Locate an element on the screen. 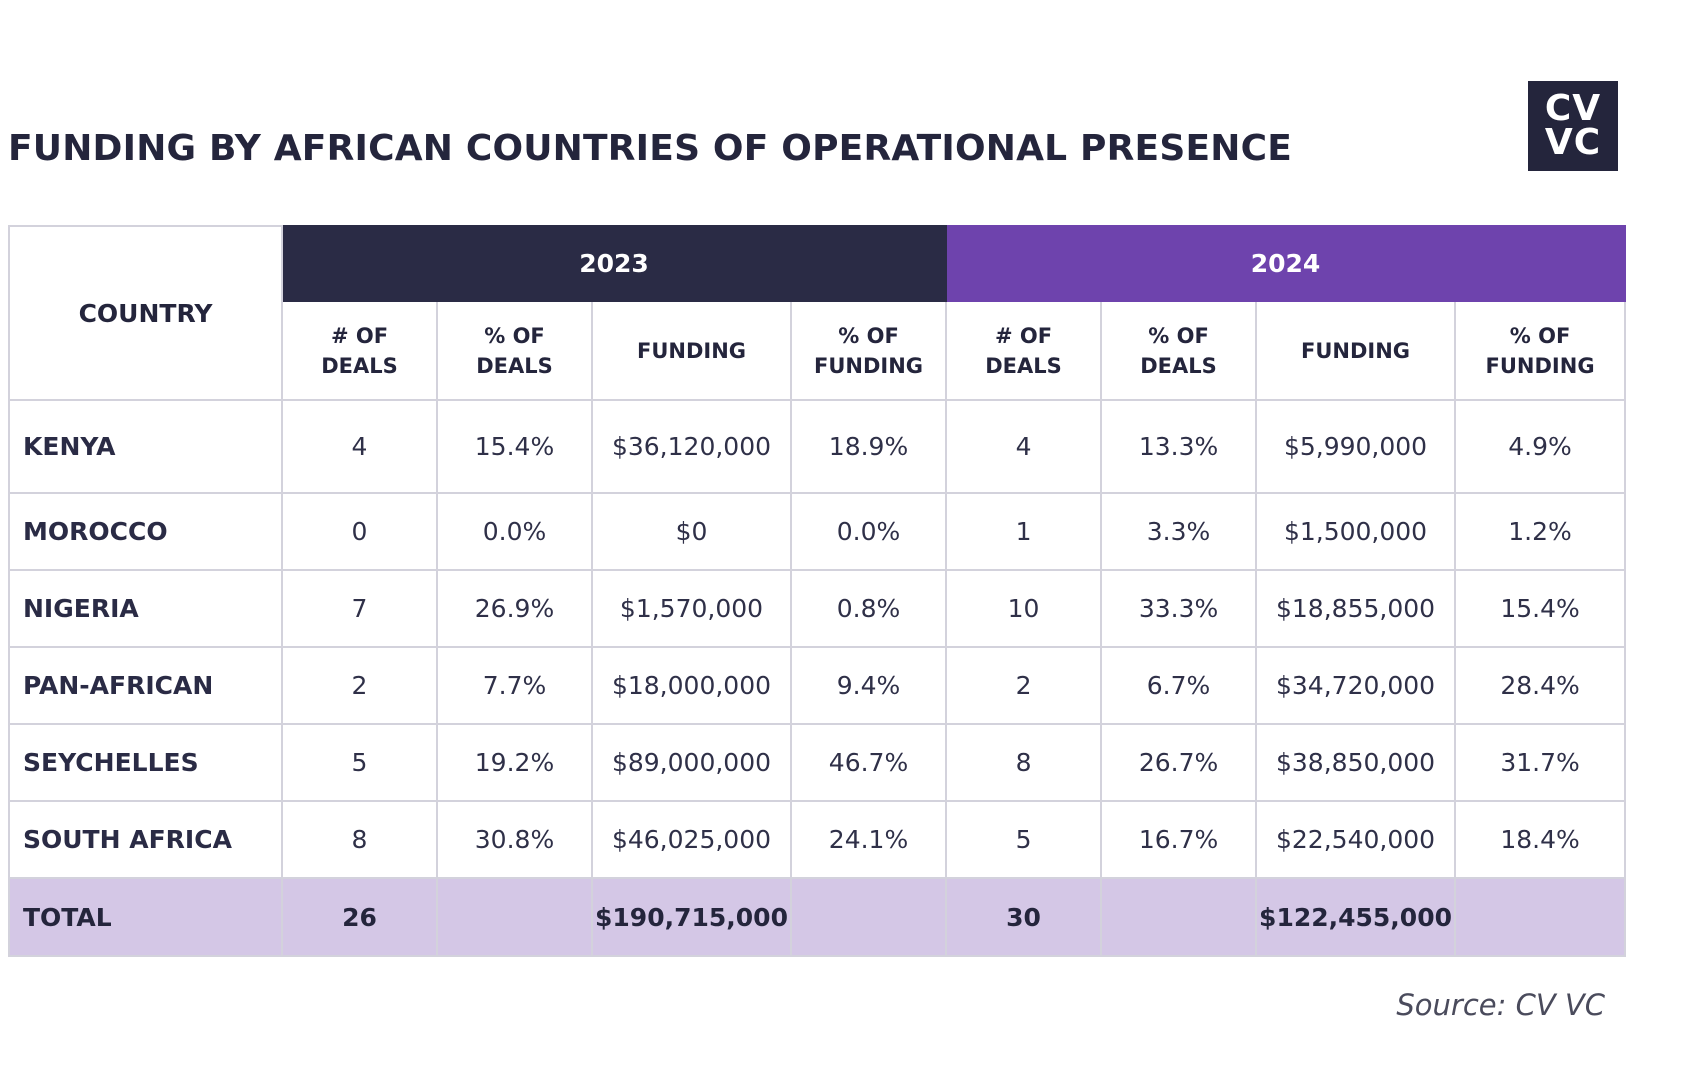 This screenshot has width=1700, height=1070. 2023-deals-count-cell: 4 is located at coordinates (359, 446).